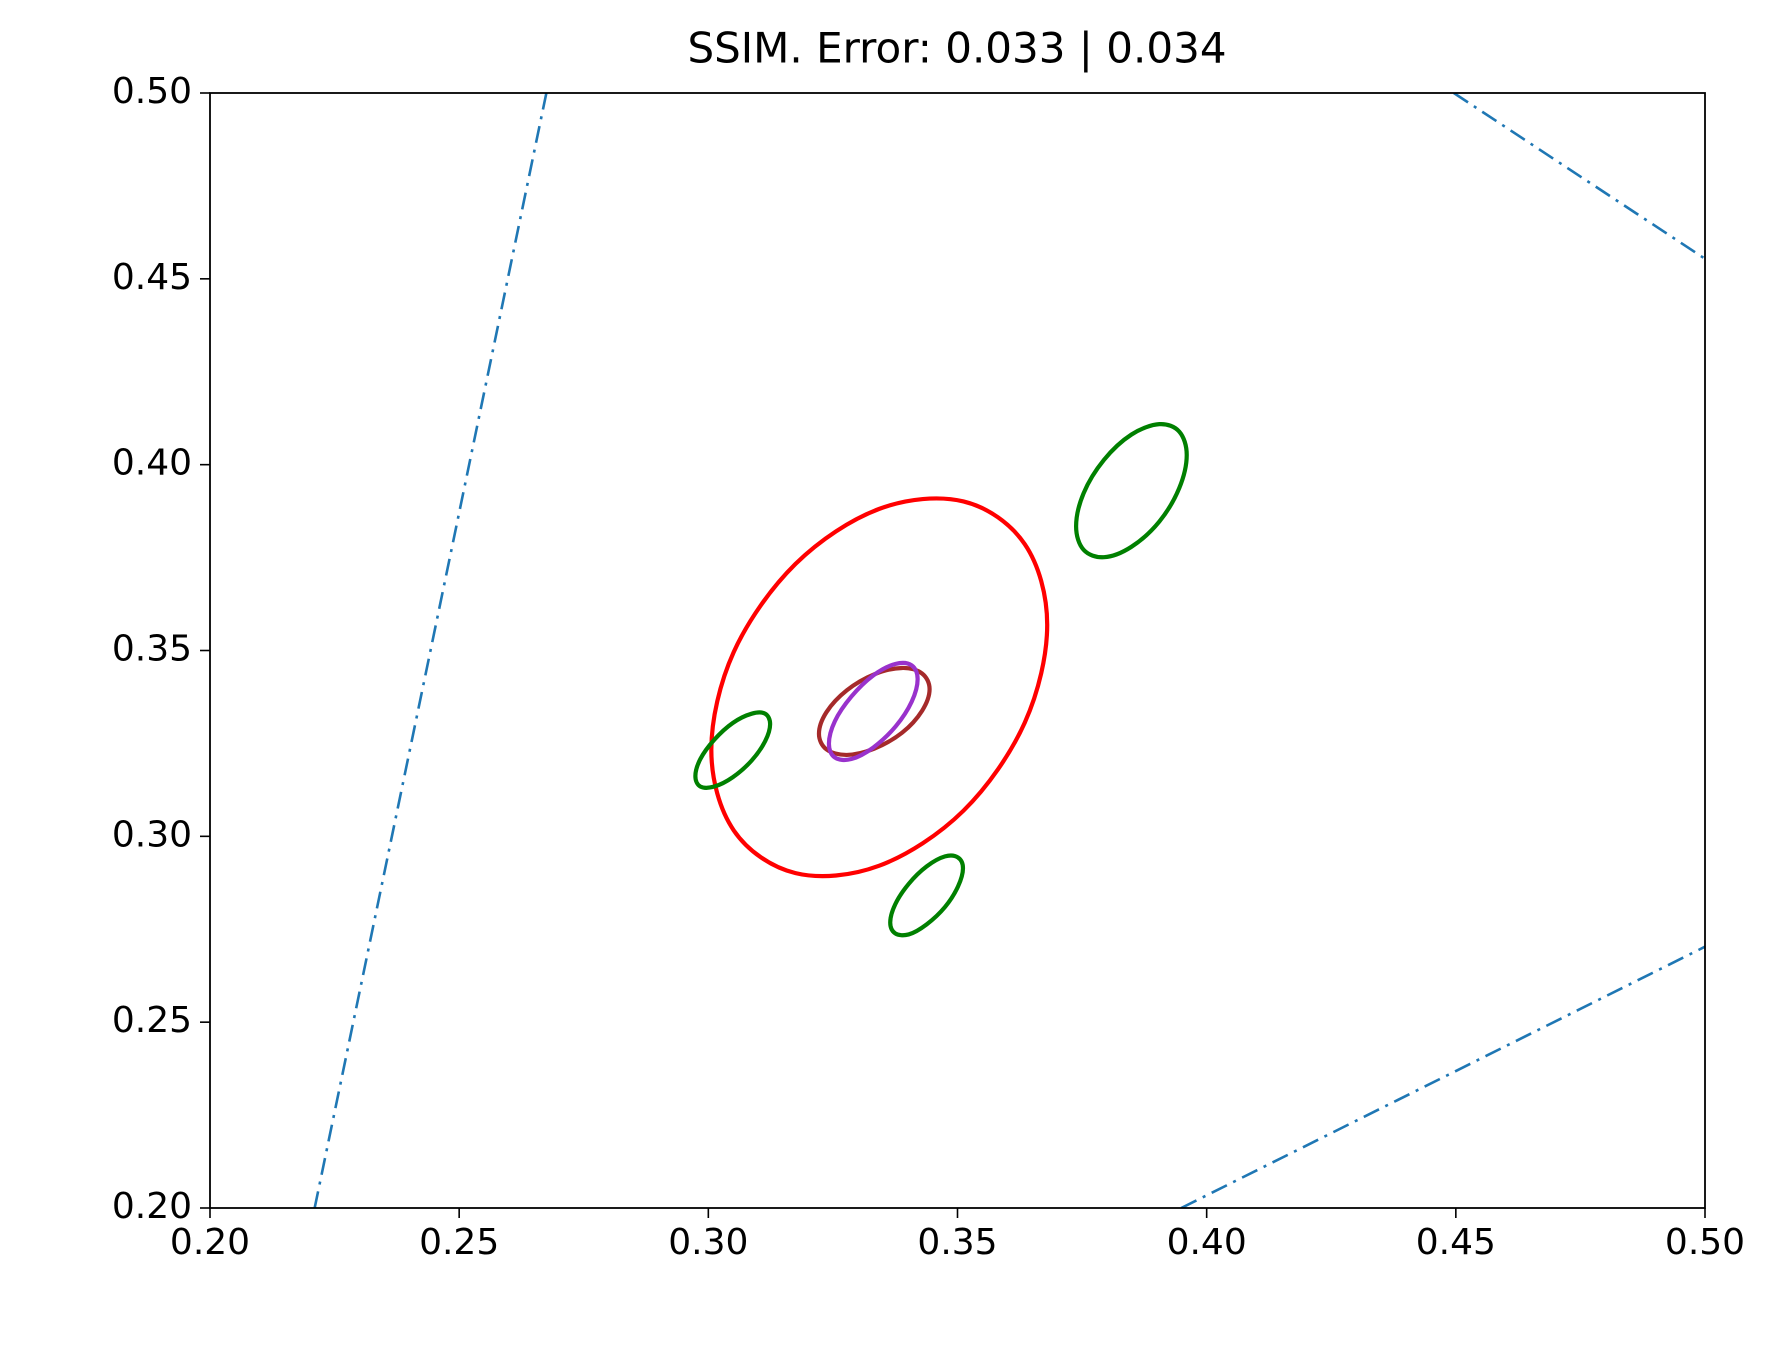 The height and width of the screenshot is (1357, 1772). I want to click on y-tick-label: 0.50, so click(152, 91).